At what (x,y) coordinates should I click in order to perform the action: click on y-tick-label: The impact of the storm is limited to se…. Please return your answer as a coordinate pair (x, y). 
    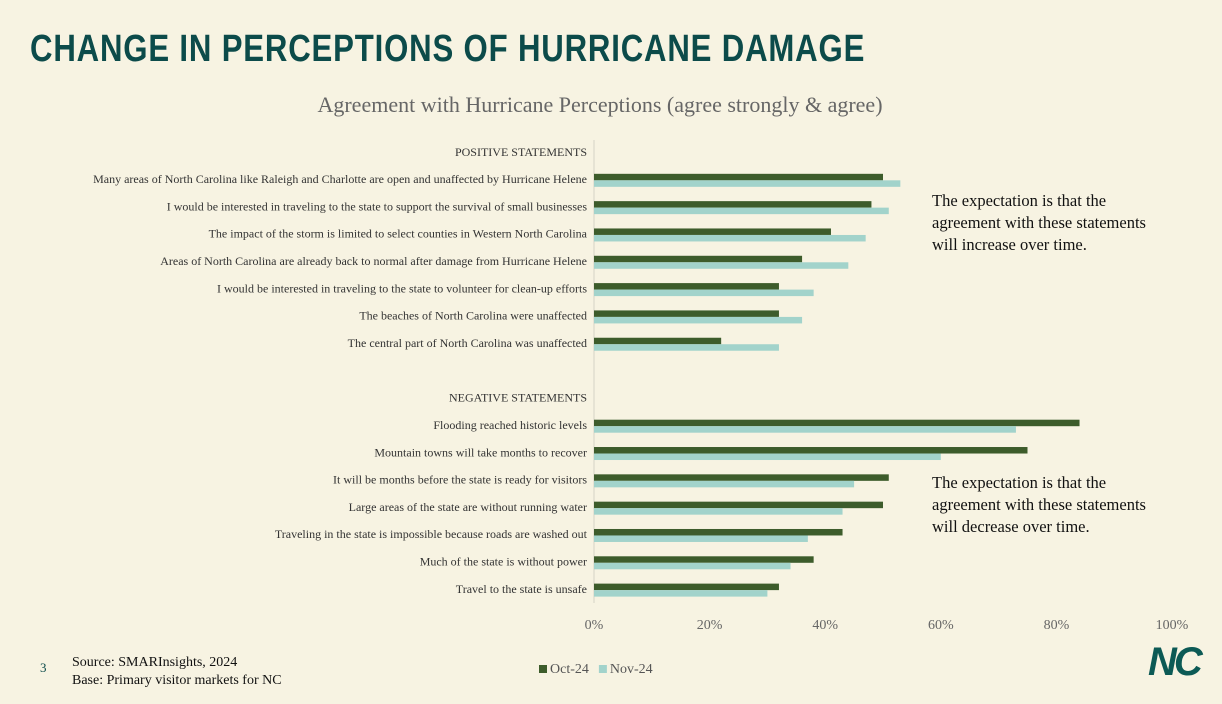
    Looking at the image, I should click on (398, 234).